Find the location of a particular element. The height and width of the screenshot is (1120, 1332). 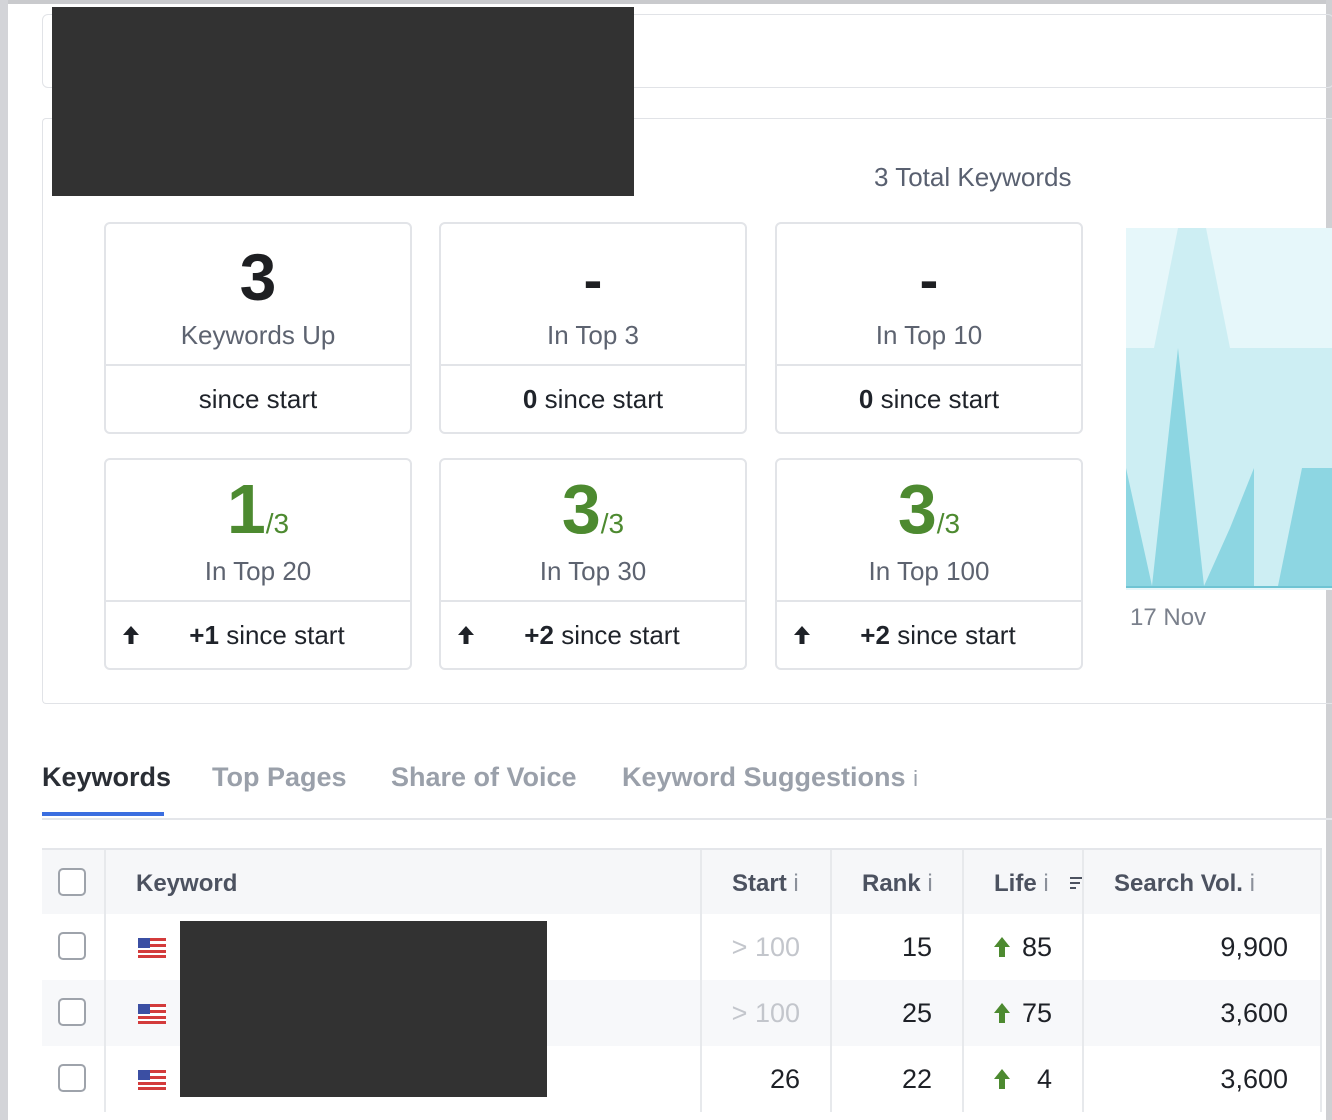

redacted-header is located at coordinates (343, 101).